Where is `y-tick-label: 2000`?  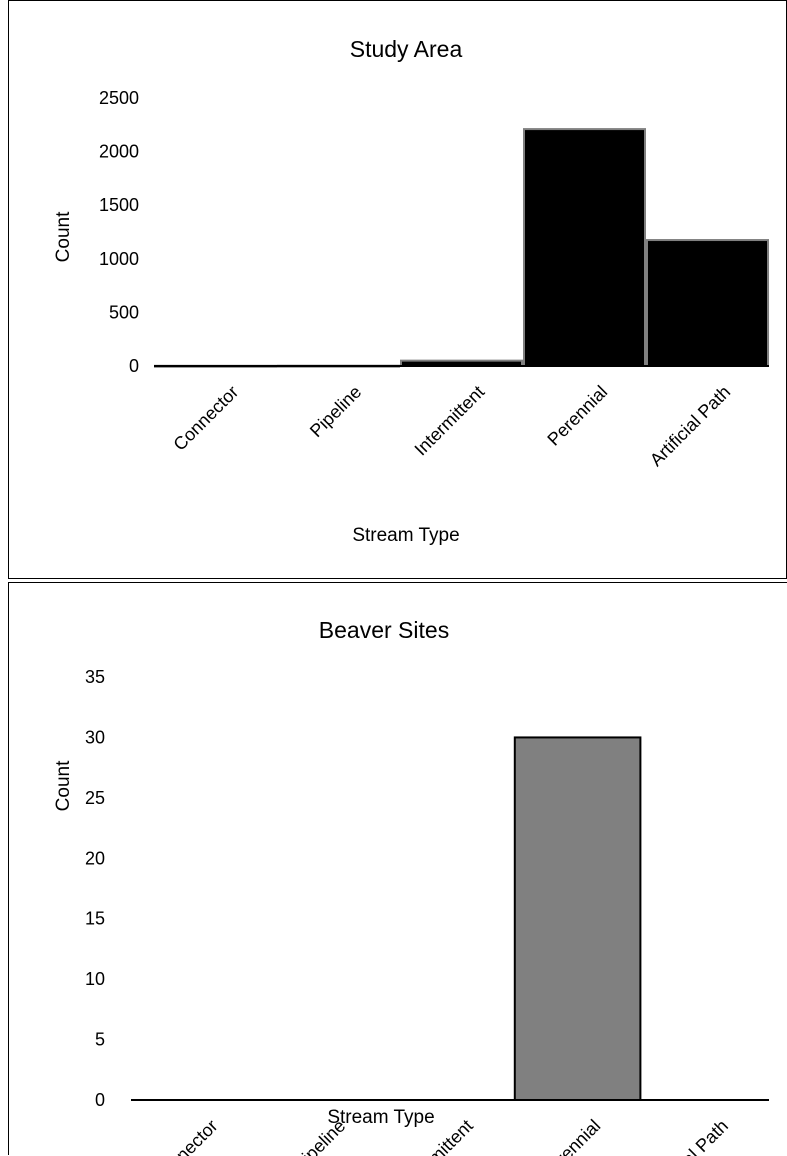
y-tick-label: 2000 is located at coordinates (119, 152).